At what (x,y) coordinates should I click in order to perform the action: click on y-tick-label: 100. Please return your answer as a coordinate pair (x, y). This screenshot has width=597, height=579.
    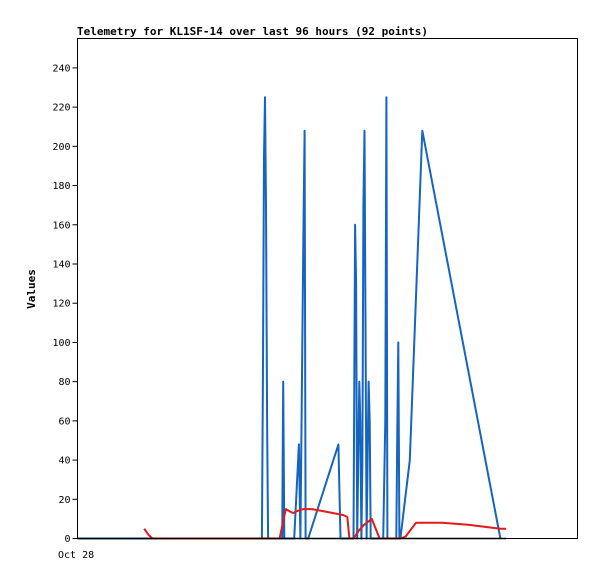
    Looking at the image, I should click on (61, 343).